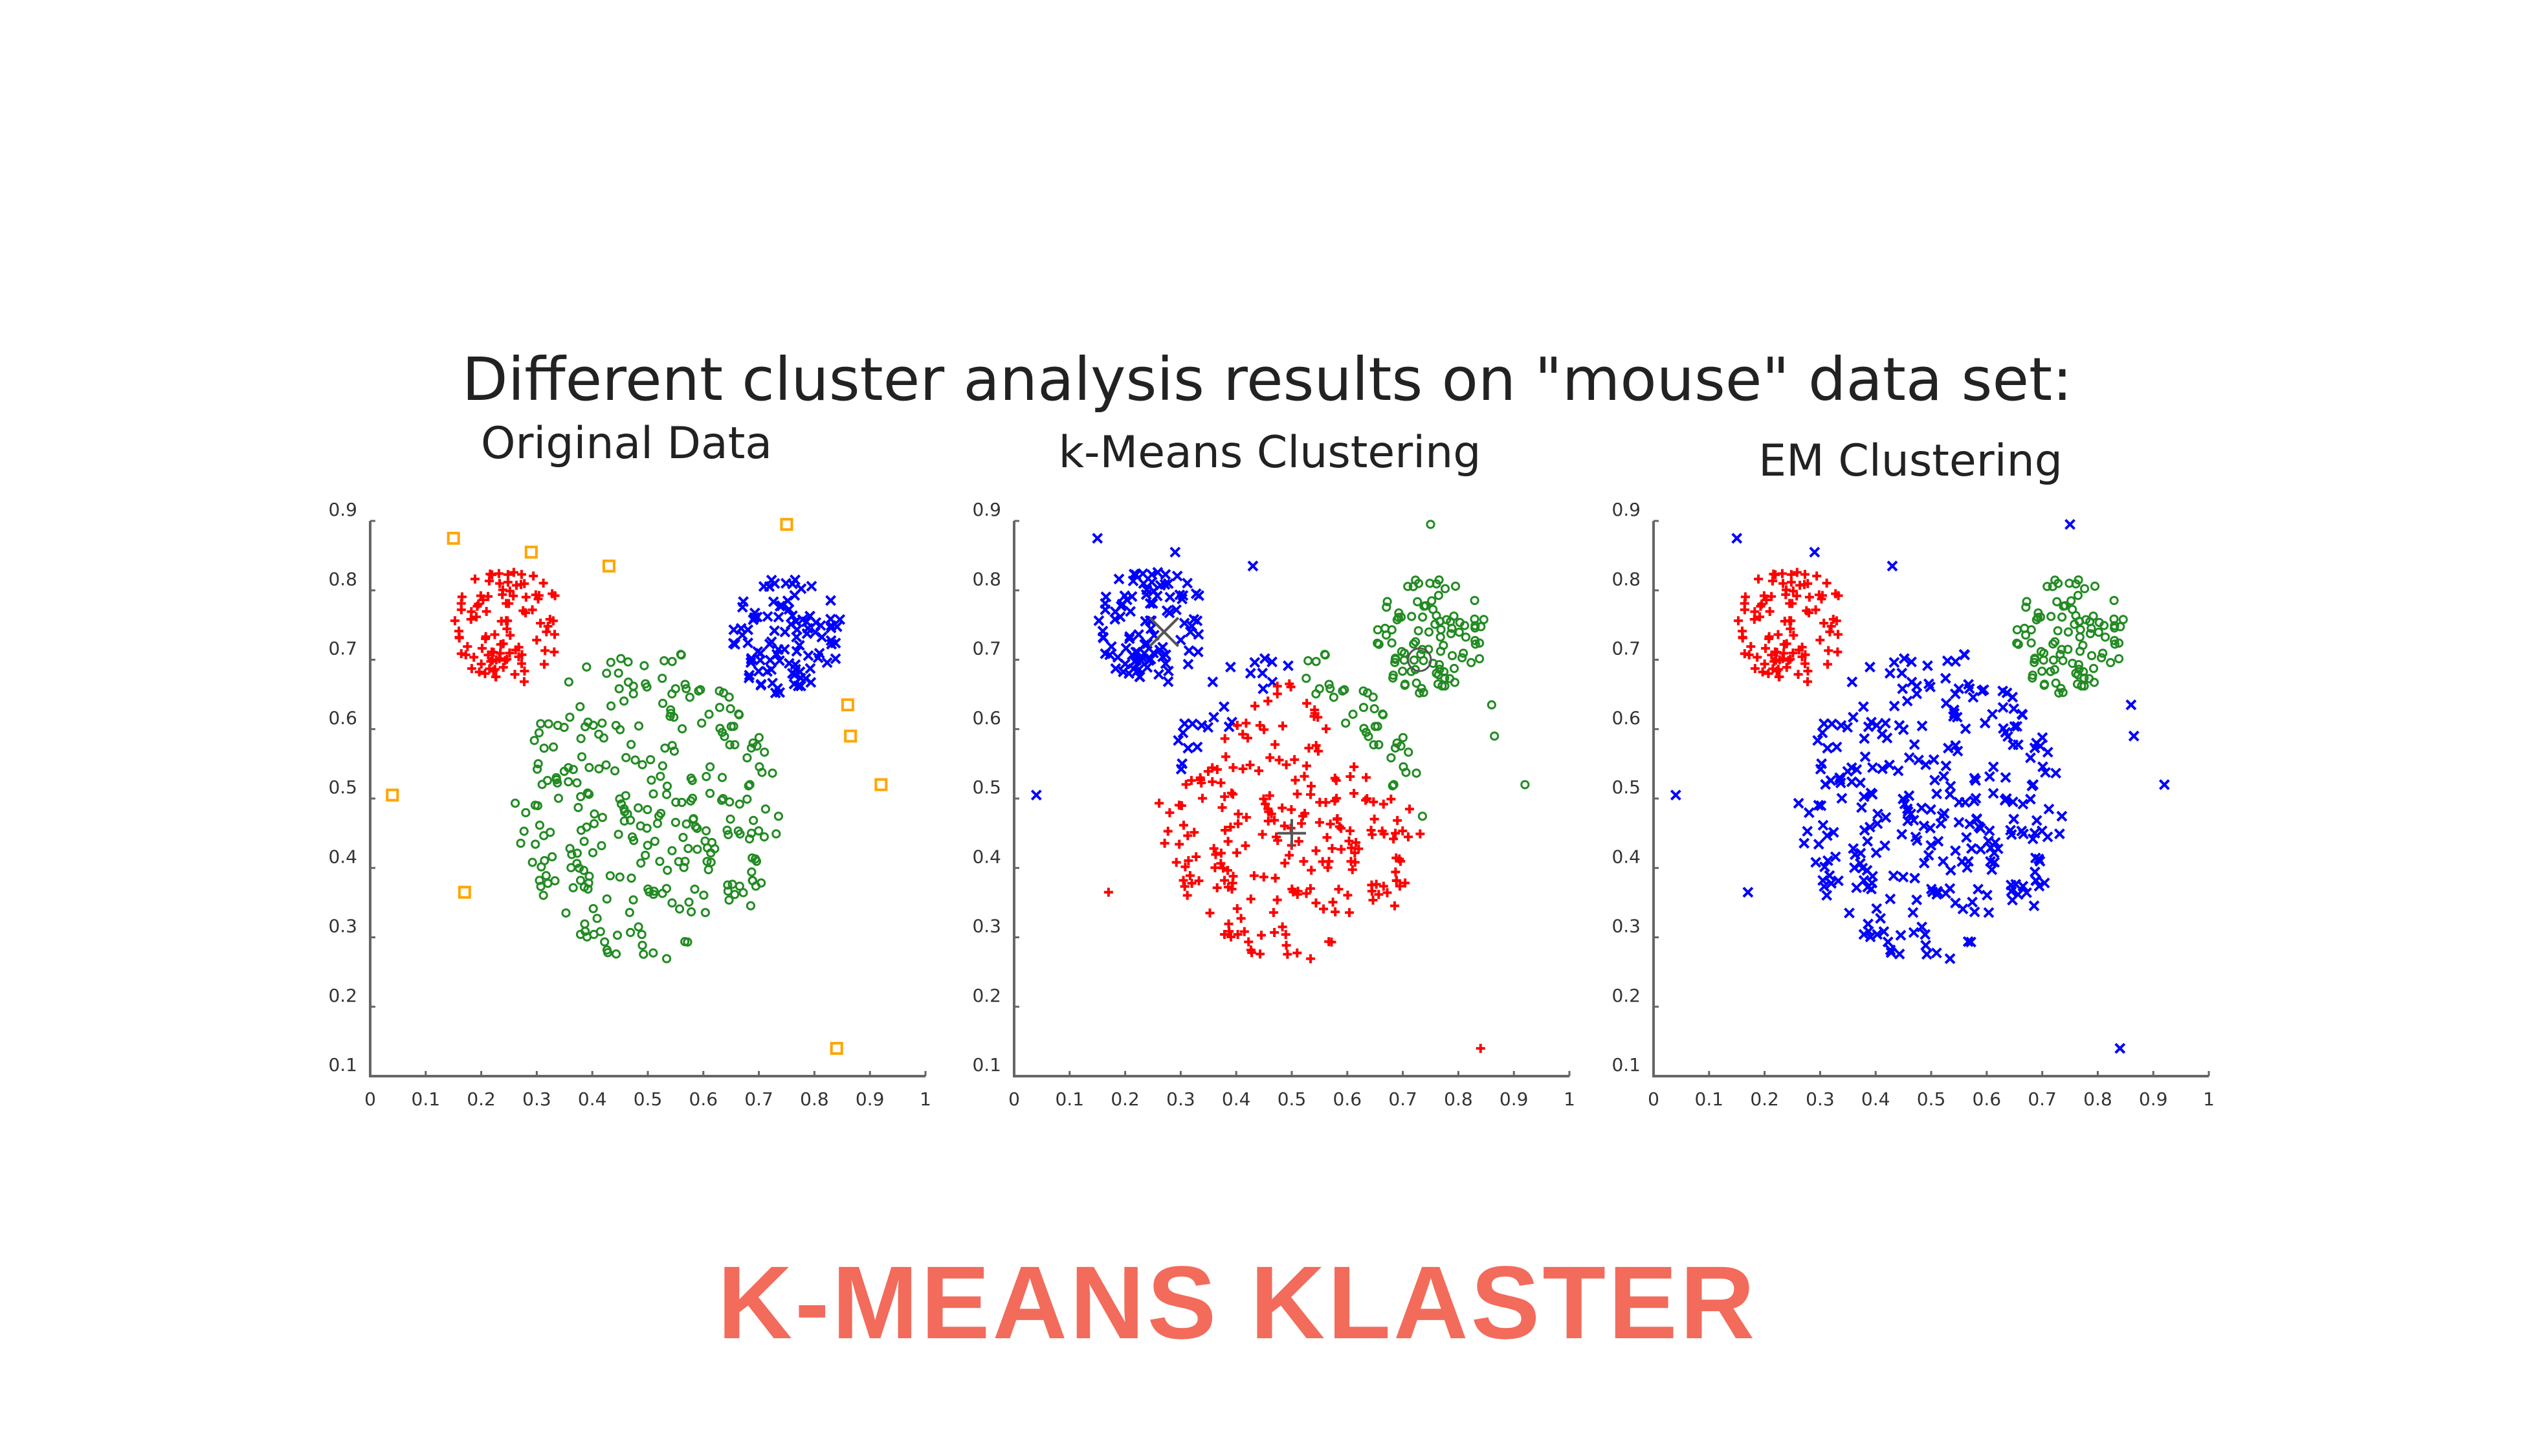 The height and width of the screenshot is (1456, 2524). What do you see at coordinates (1987, 1099) in the screenshot?
I see `x-tick-label: 0.6` at bounding box center [1987, 1099].